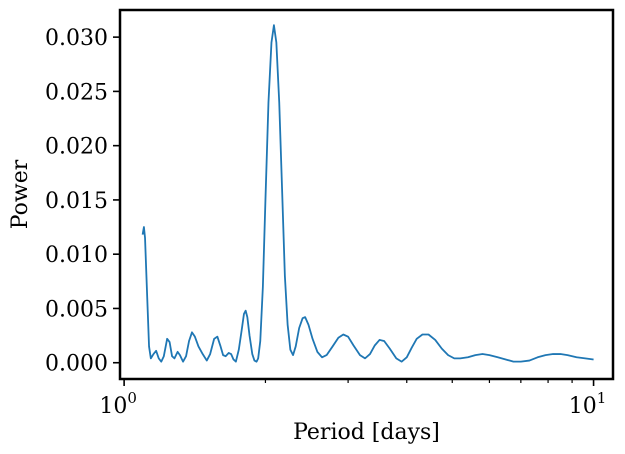 Image resolution: width=625 pixels, height=454 pixels. I want to click on x-axis-title: Period [days], so click(366, 432).